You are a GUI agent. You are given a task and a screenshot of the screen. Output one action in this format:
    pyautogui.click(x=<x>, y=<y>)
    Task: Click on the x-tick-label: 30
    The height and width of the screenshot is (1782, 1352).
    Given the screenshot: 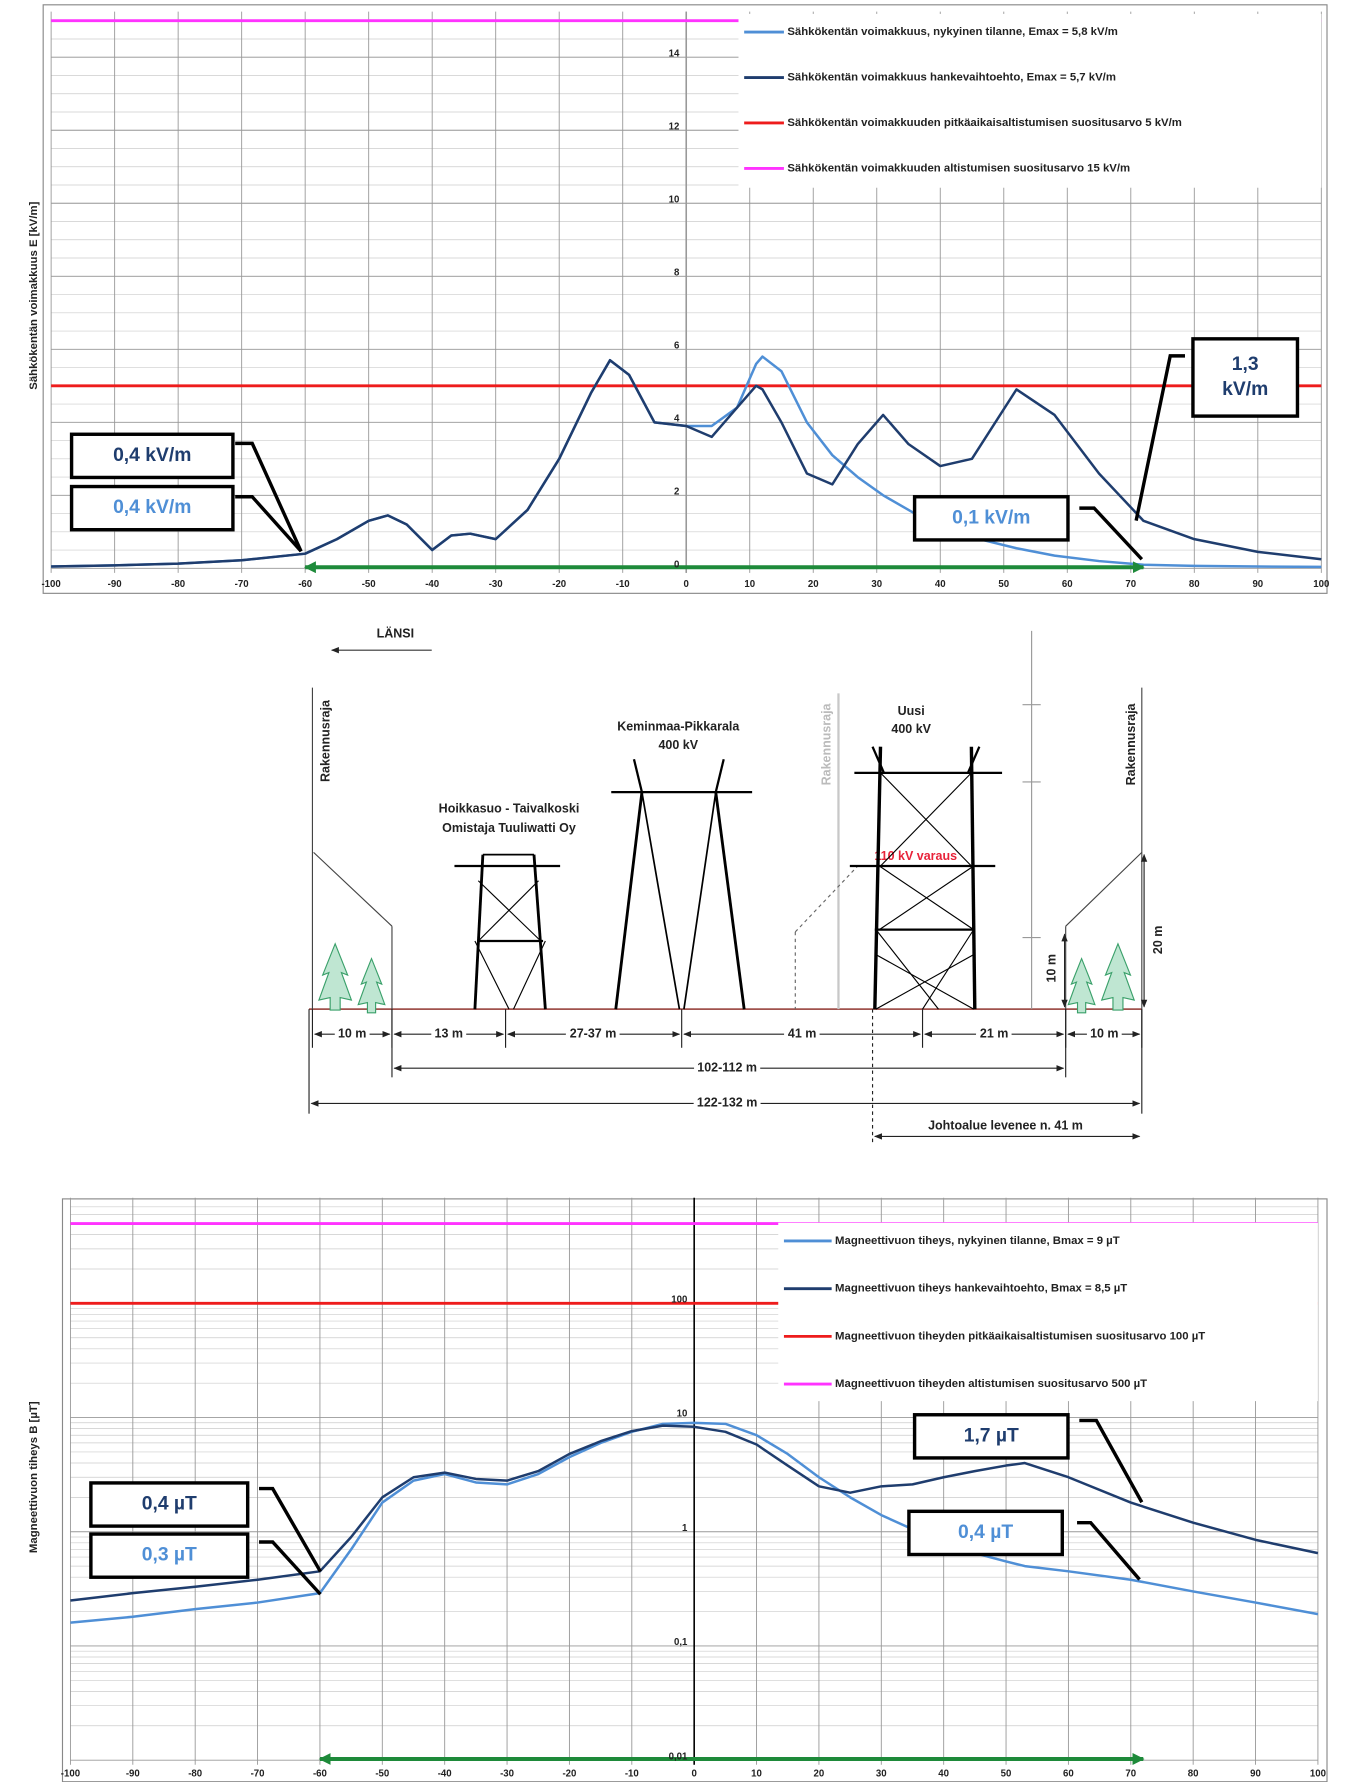 What is the action you would take?
    pyautogui.click(x=881, y=1773)
    